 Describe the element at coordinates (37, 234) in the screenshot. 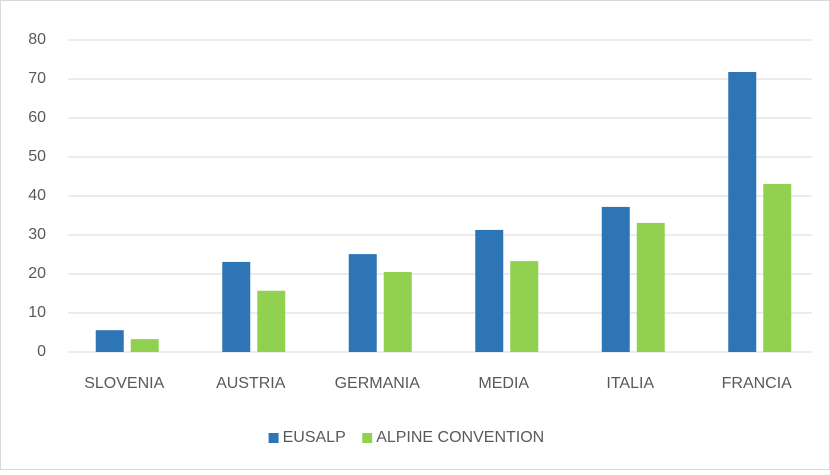

I see `y-tick-label: 30` at that location.